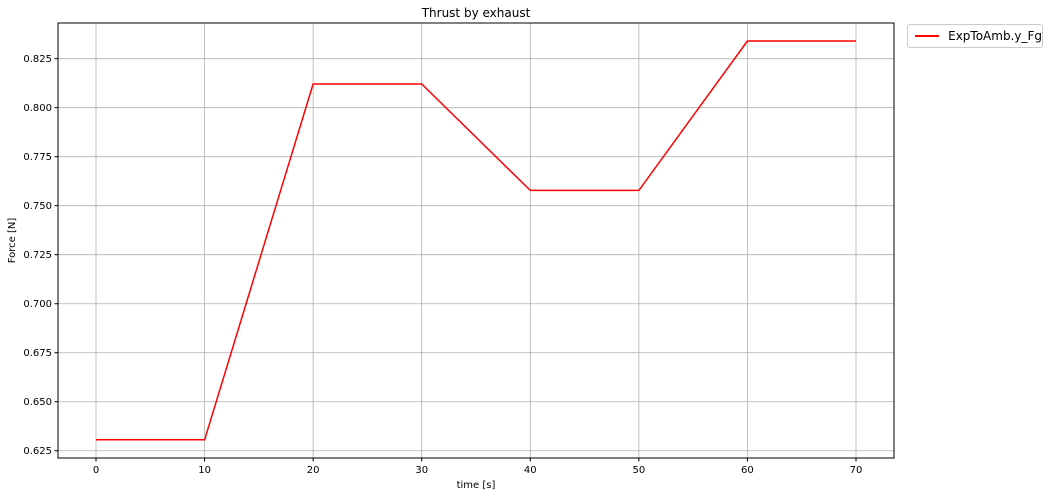 The image size is (1052, 496). I want to click on chart-title: Thrust by exhaust, so click(476, 13).